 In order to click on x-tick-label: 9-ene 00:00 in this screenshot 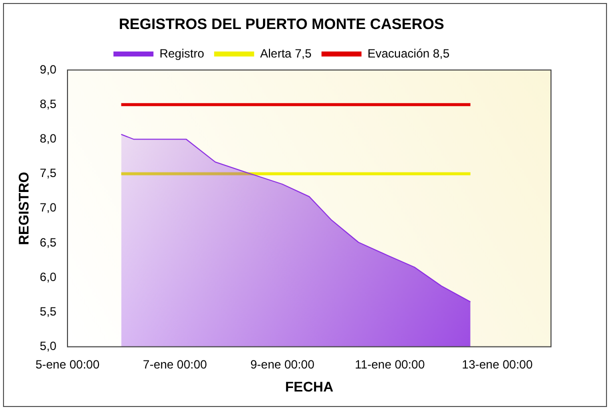, I will do `click(282, 364)`.